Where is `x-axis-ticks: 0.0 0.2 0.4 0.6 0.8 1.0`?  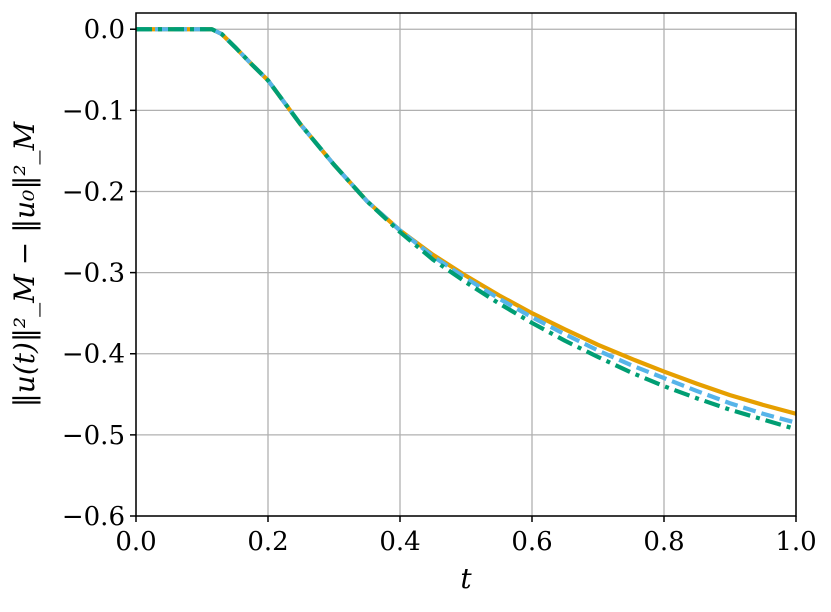
x-axis-ticks: 0.0 0.2 0.4 0.6 0.8 1.0 is located at coordinates (466, 536).